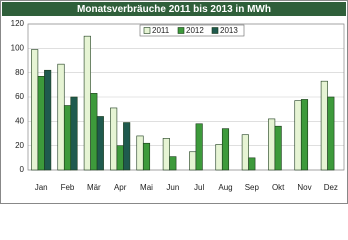 This screenshot has width=348, height=240. What do you see at coordinates (229, 30) in the screenshot?
I see `legend-label: 2013` at bounding box center [229, 30].